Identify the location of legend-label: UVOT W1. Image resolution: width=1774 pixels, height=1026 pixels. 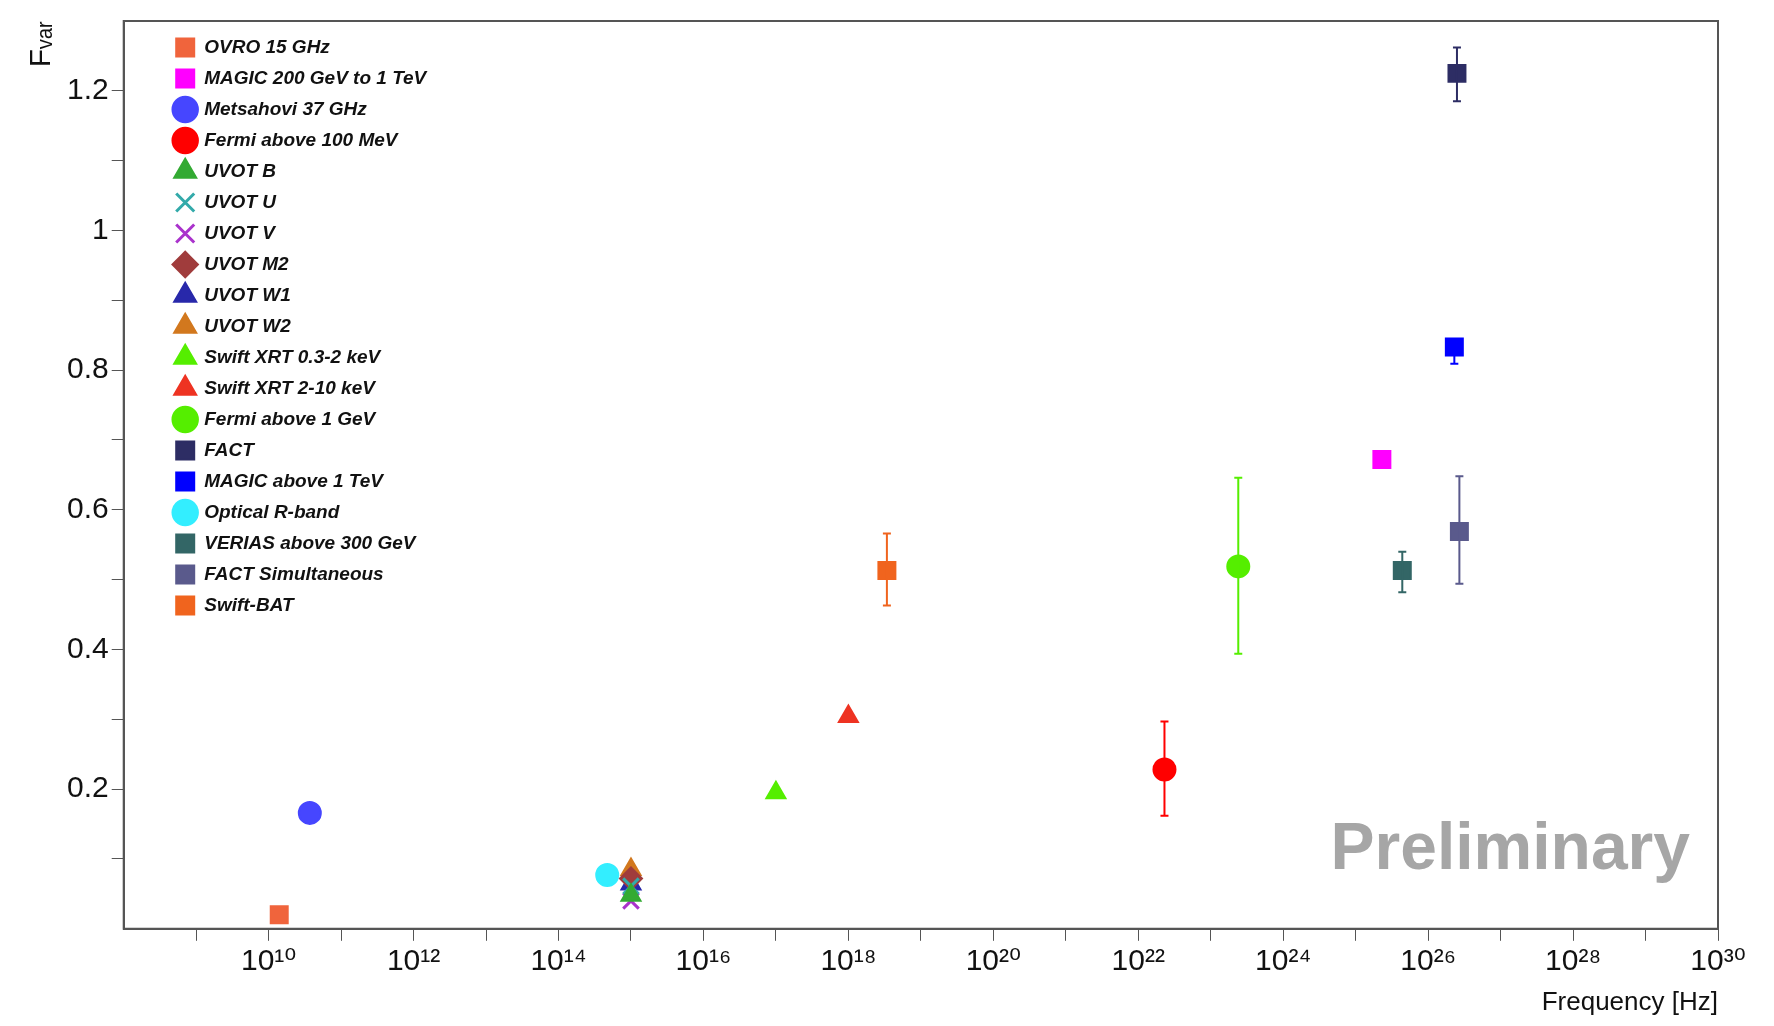
(247, 294).